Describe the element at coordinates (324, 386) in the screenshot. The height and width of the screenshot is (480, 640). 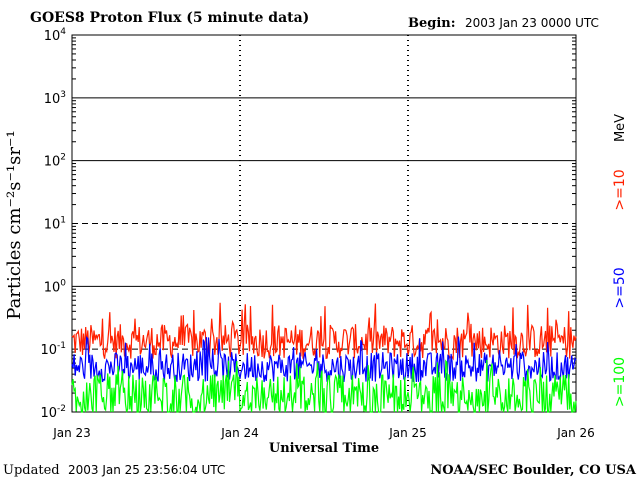
I see `series-line-gte100` at that location.